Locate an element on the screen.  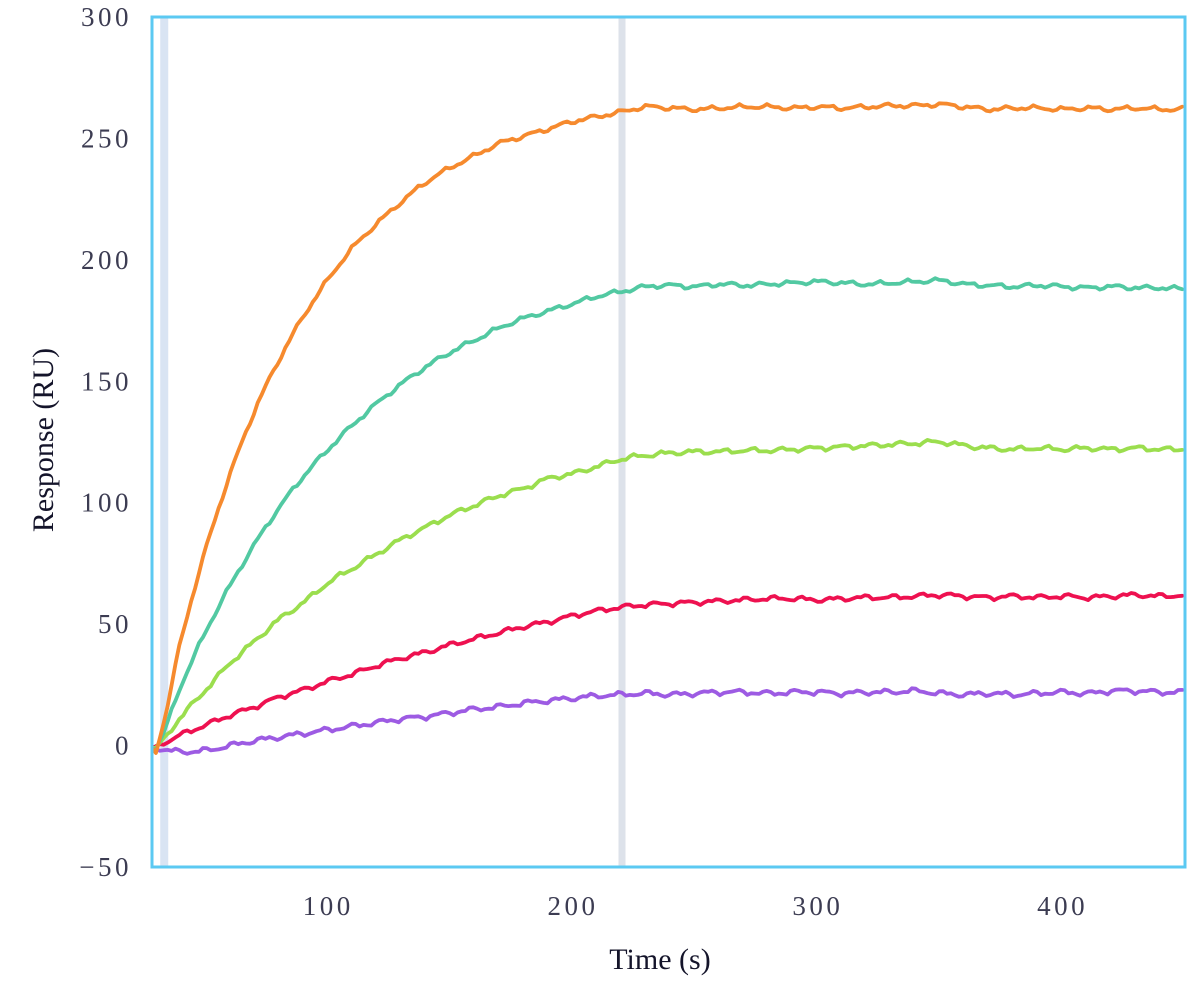
x-tick-label-200: 200 is located at coordinates (573, 906).